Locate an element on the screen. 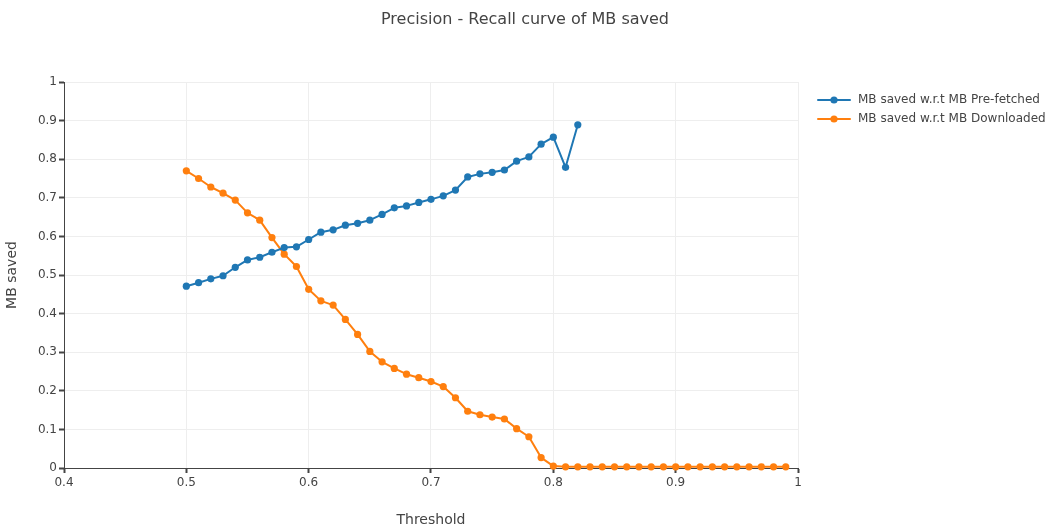 This screenshot has height=531, width=1064. y-tick-label: 0.1 is located at coordinates (47, 428).